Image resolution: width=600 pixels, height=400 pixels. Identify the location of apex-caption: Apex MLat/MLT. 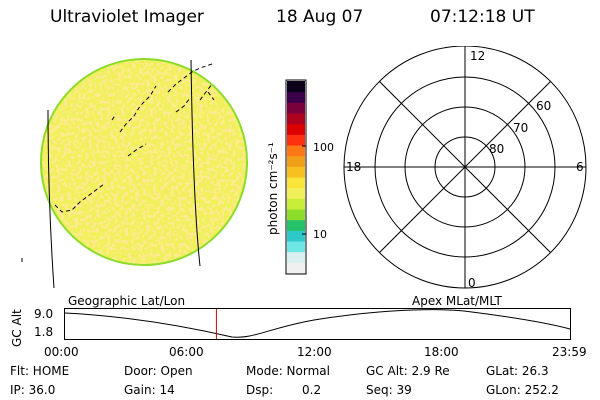
(457, 301).